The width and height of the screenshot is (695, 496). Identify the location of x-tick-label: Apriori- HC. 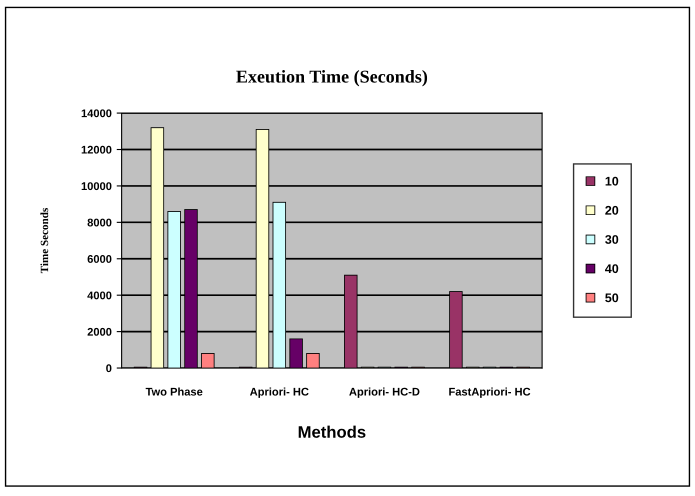
(279, 392).